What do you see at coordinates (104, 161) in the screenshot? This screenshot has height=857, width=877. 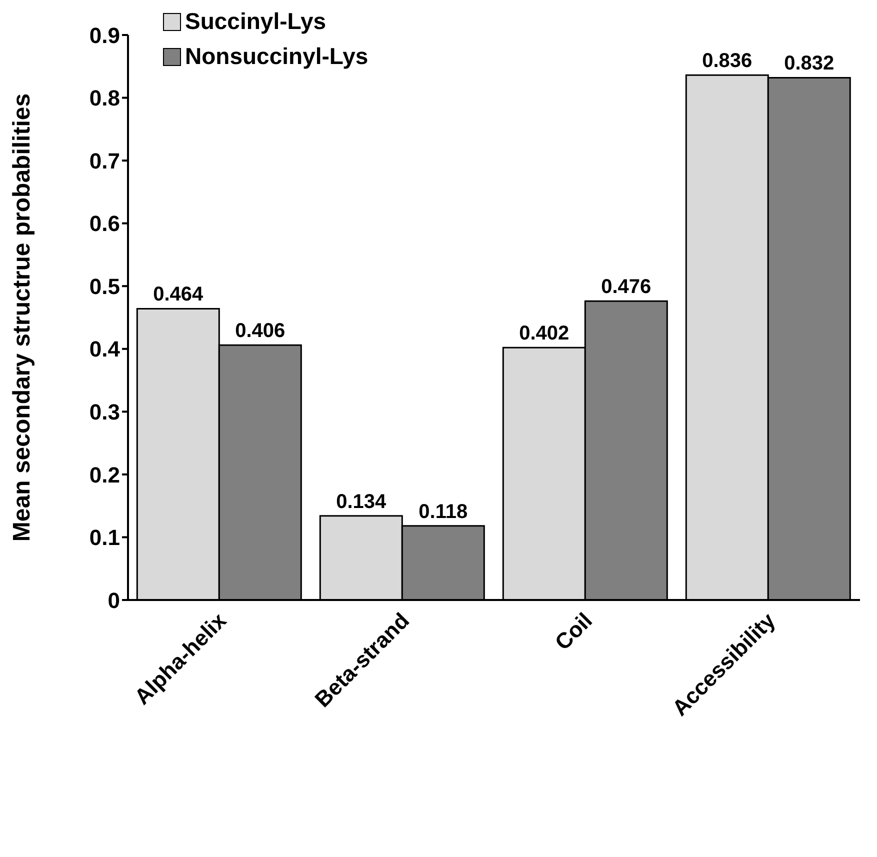 I see `y-tick-label: 0.7` at bounding box center [104, 161].